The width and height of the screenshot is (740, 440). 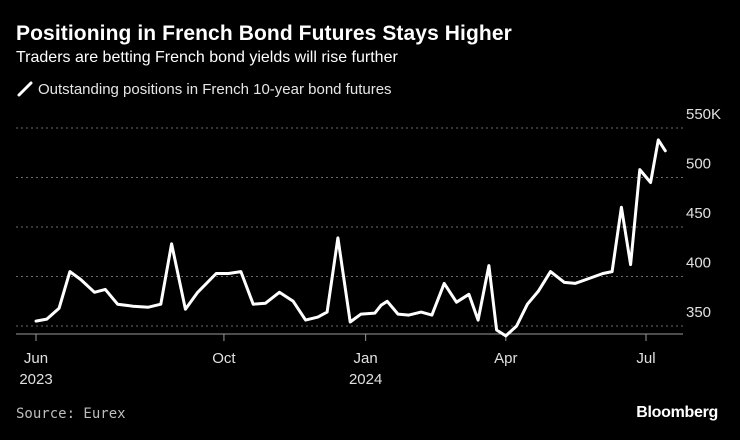 What do you see at coordinates (645, 358) in the screenshot?
I see `x-tick-label: Jul` at bounding box center [645, 358].